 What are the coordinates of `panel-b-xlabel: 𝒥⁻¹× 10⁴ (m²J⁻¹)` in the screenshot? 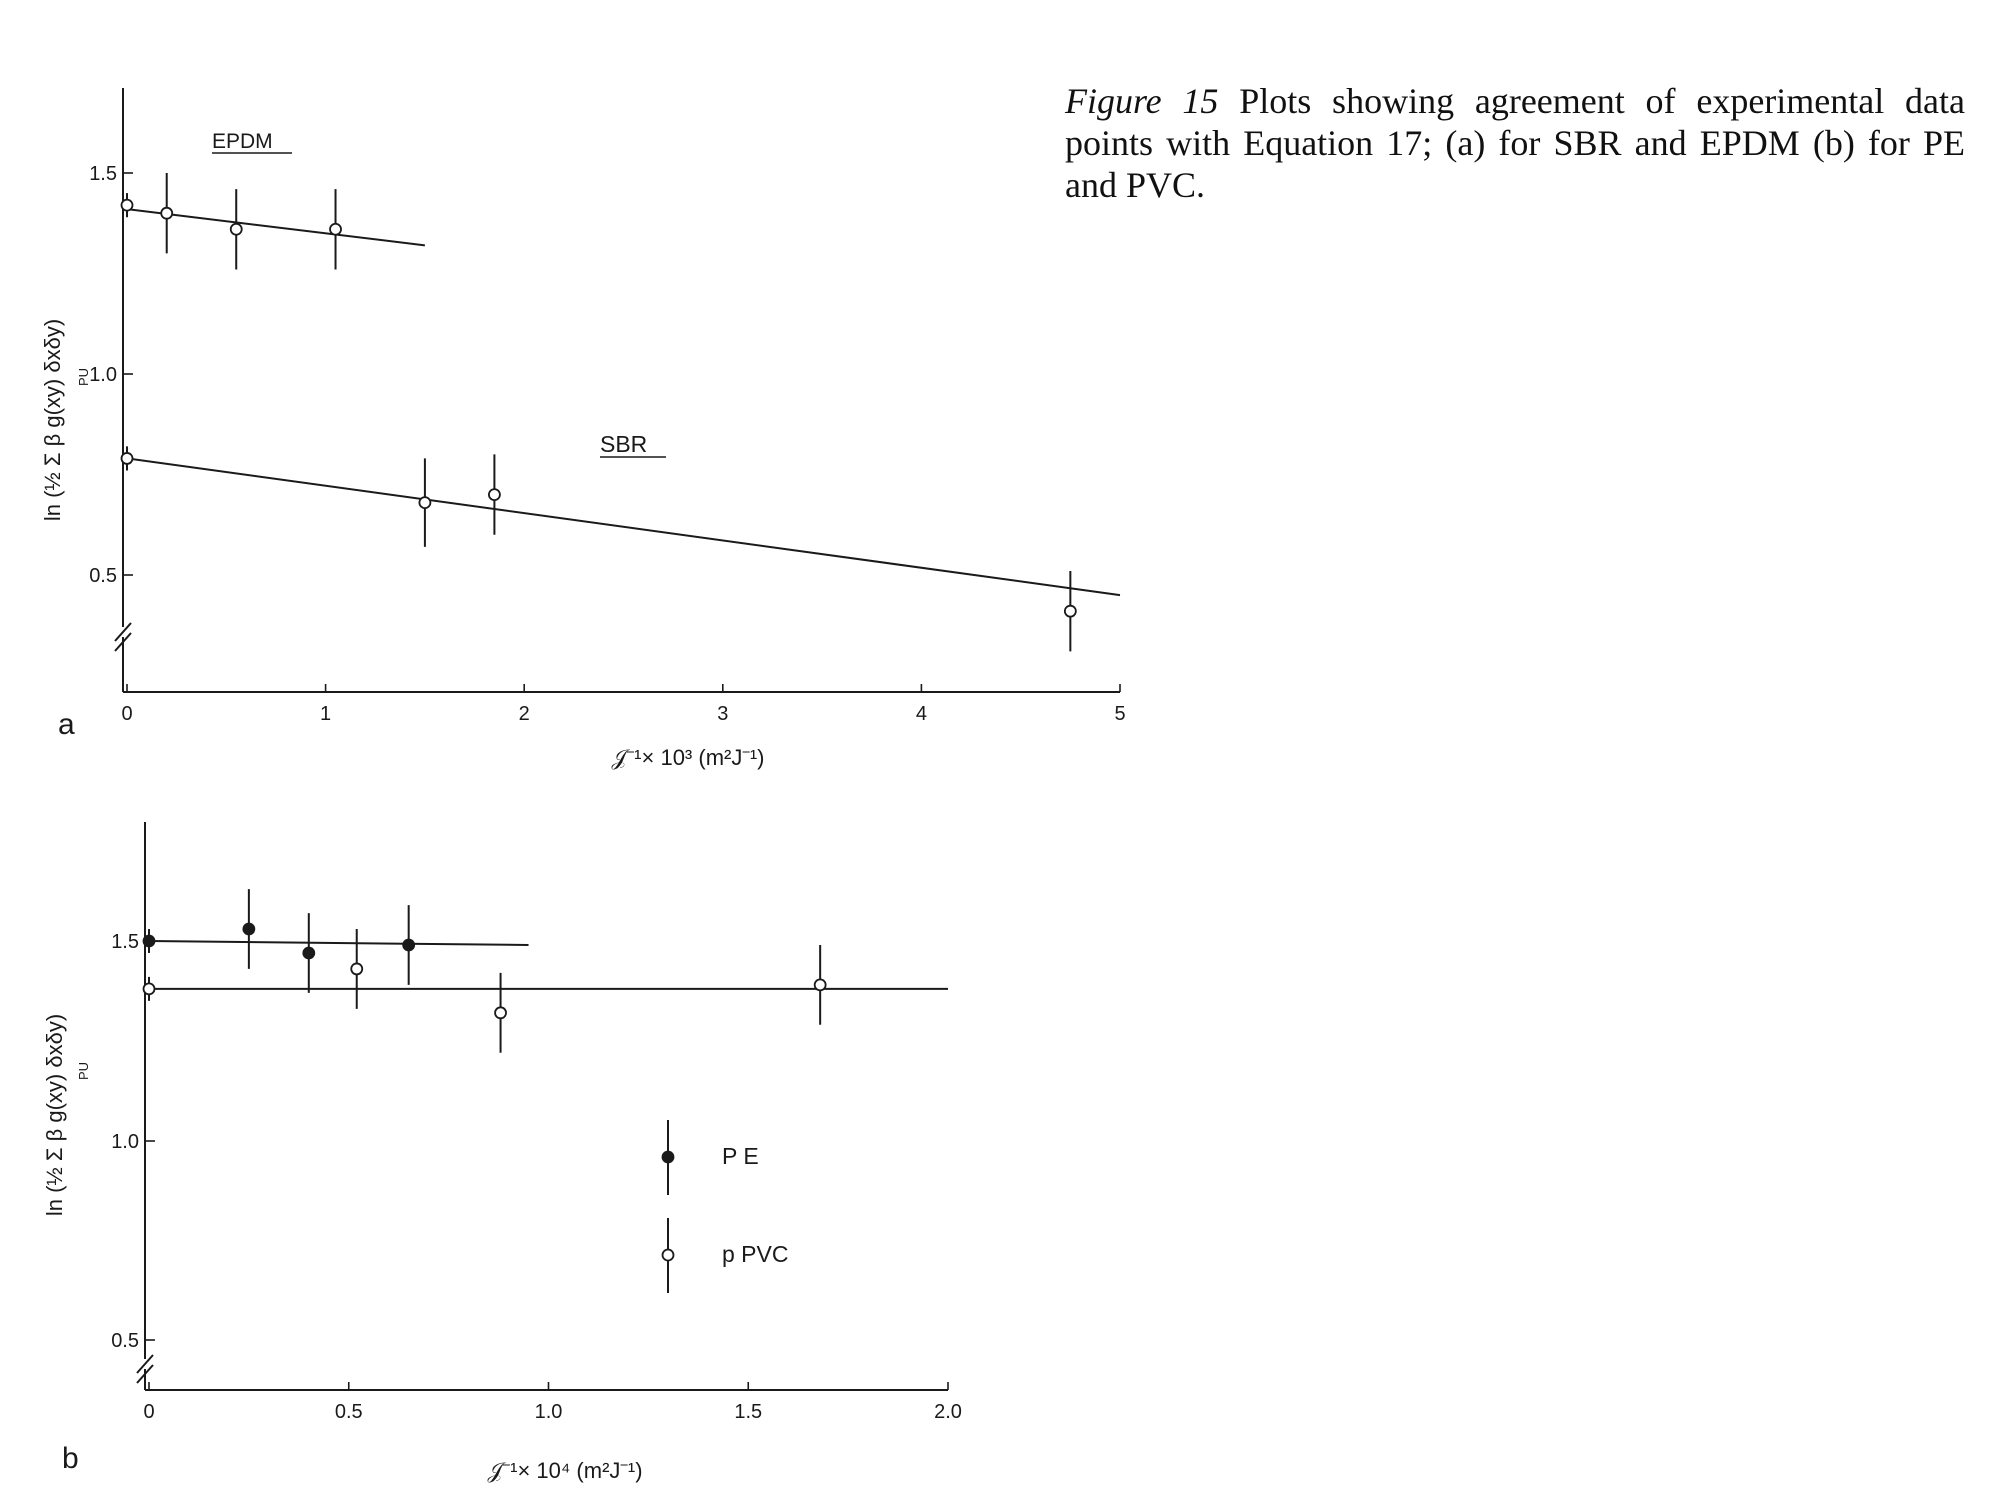 It's located at (564, 1470).